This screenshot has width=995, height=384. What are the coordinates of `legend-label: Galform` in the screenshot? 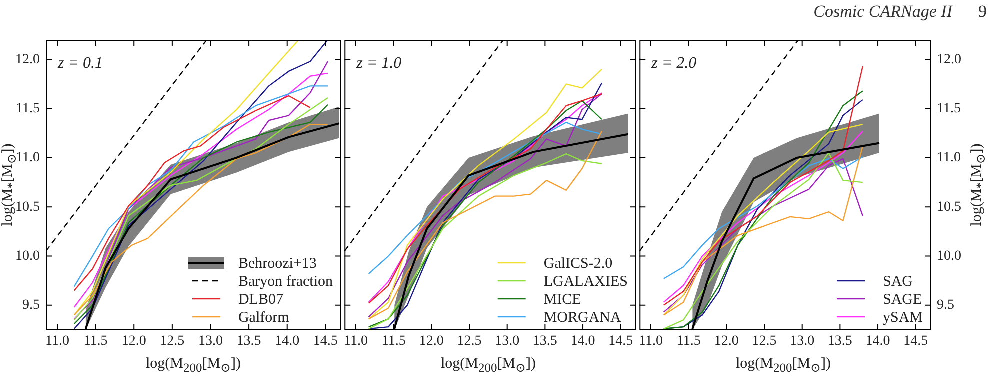 It's located at (264, 318).